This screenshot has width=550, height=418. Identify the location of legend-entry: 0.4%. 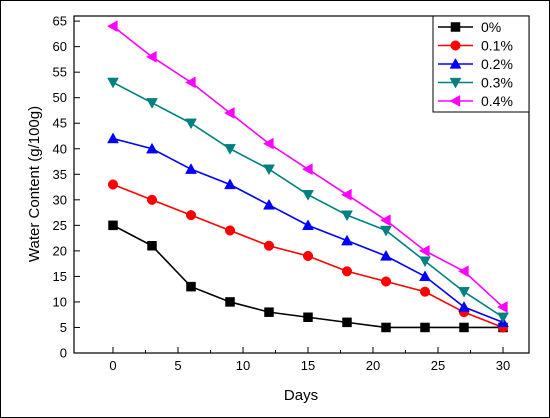
(475, 101).